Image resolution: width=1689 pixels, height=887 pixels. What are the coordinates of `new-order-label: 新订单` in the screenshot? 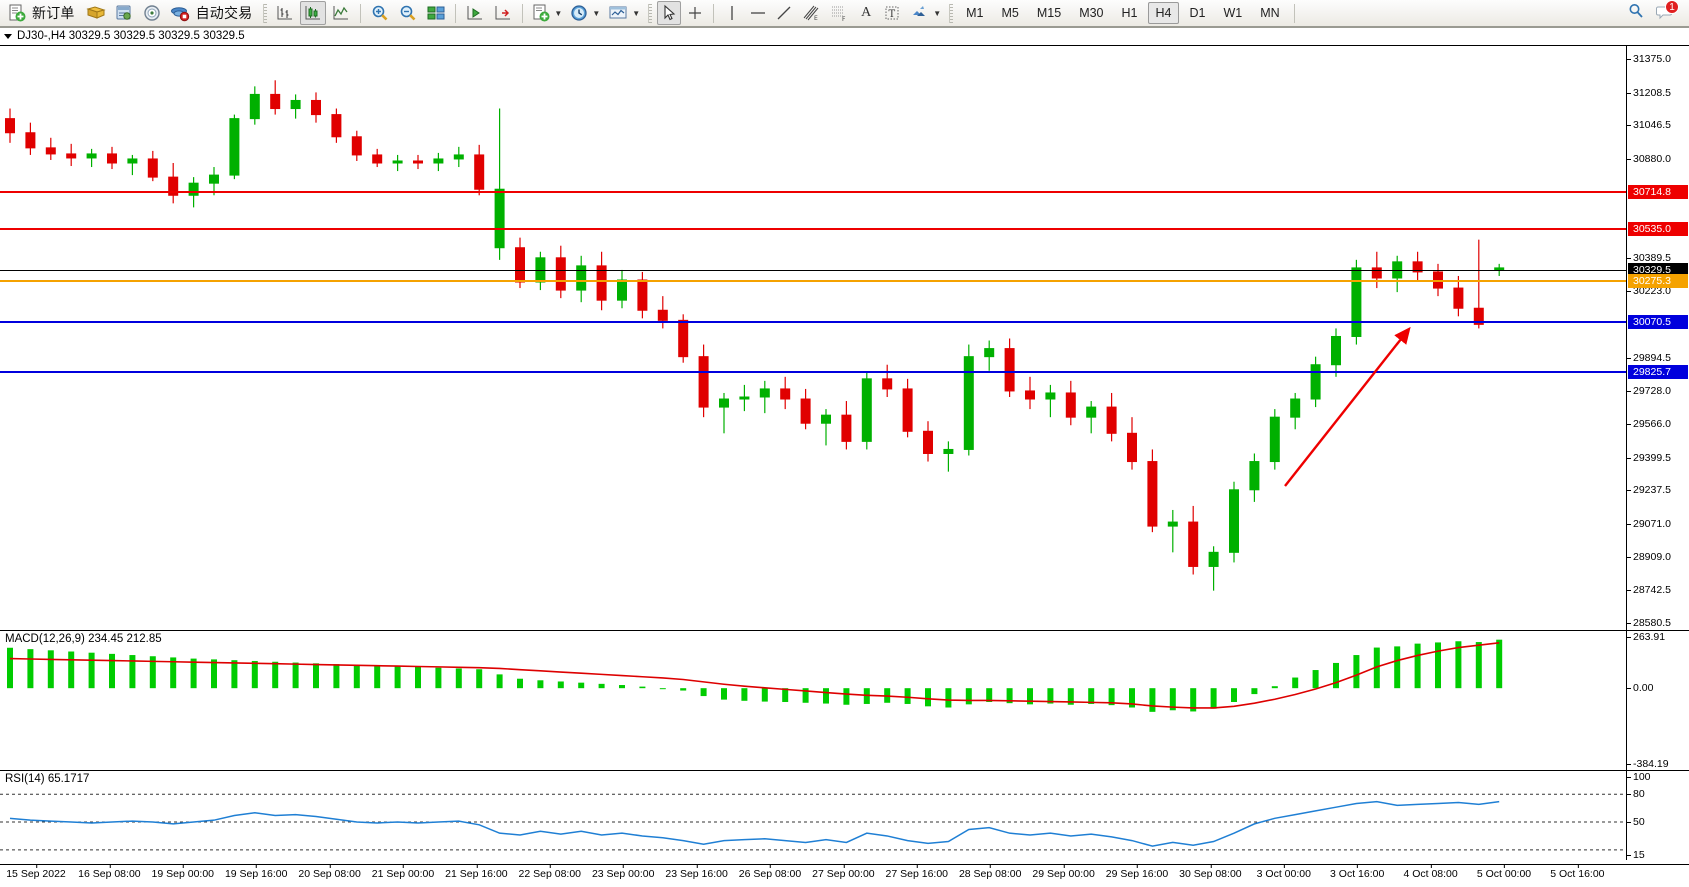 It's located at (53, 13).